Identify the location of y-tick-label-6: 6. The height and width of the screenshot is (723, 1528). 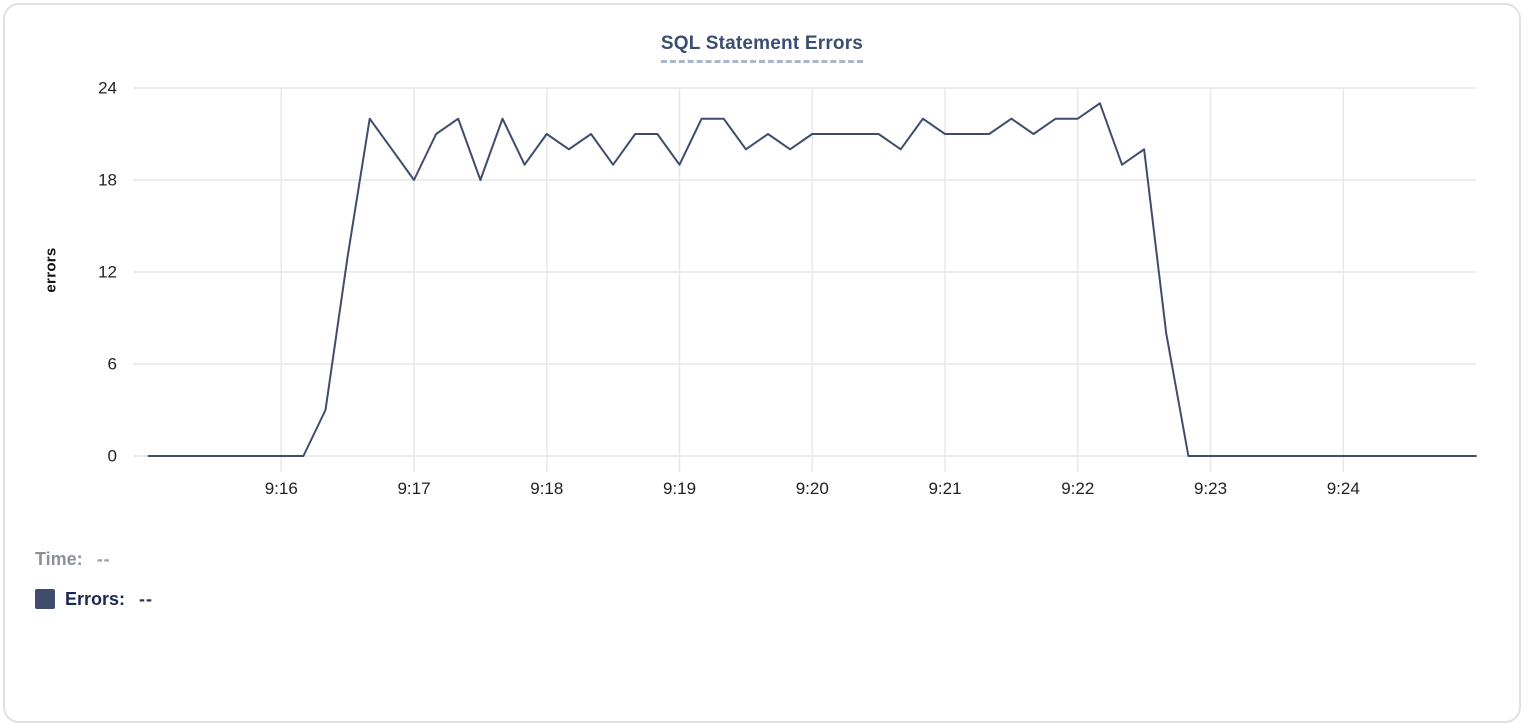
(112, 364).